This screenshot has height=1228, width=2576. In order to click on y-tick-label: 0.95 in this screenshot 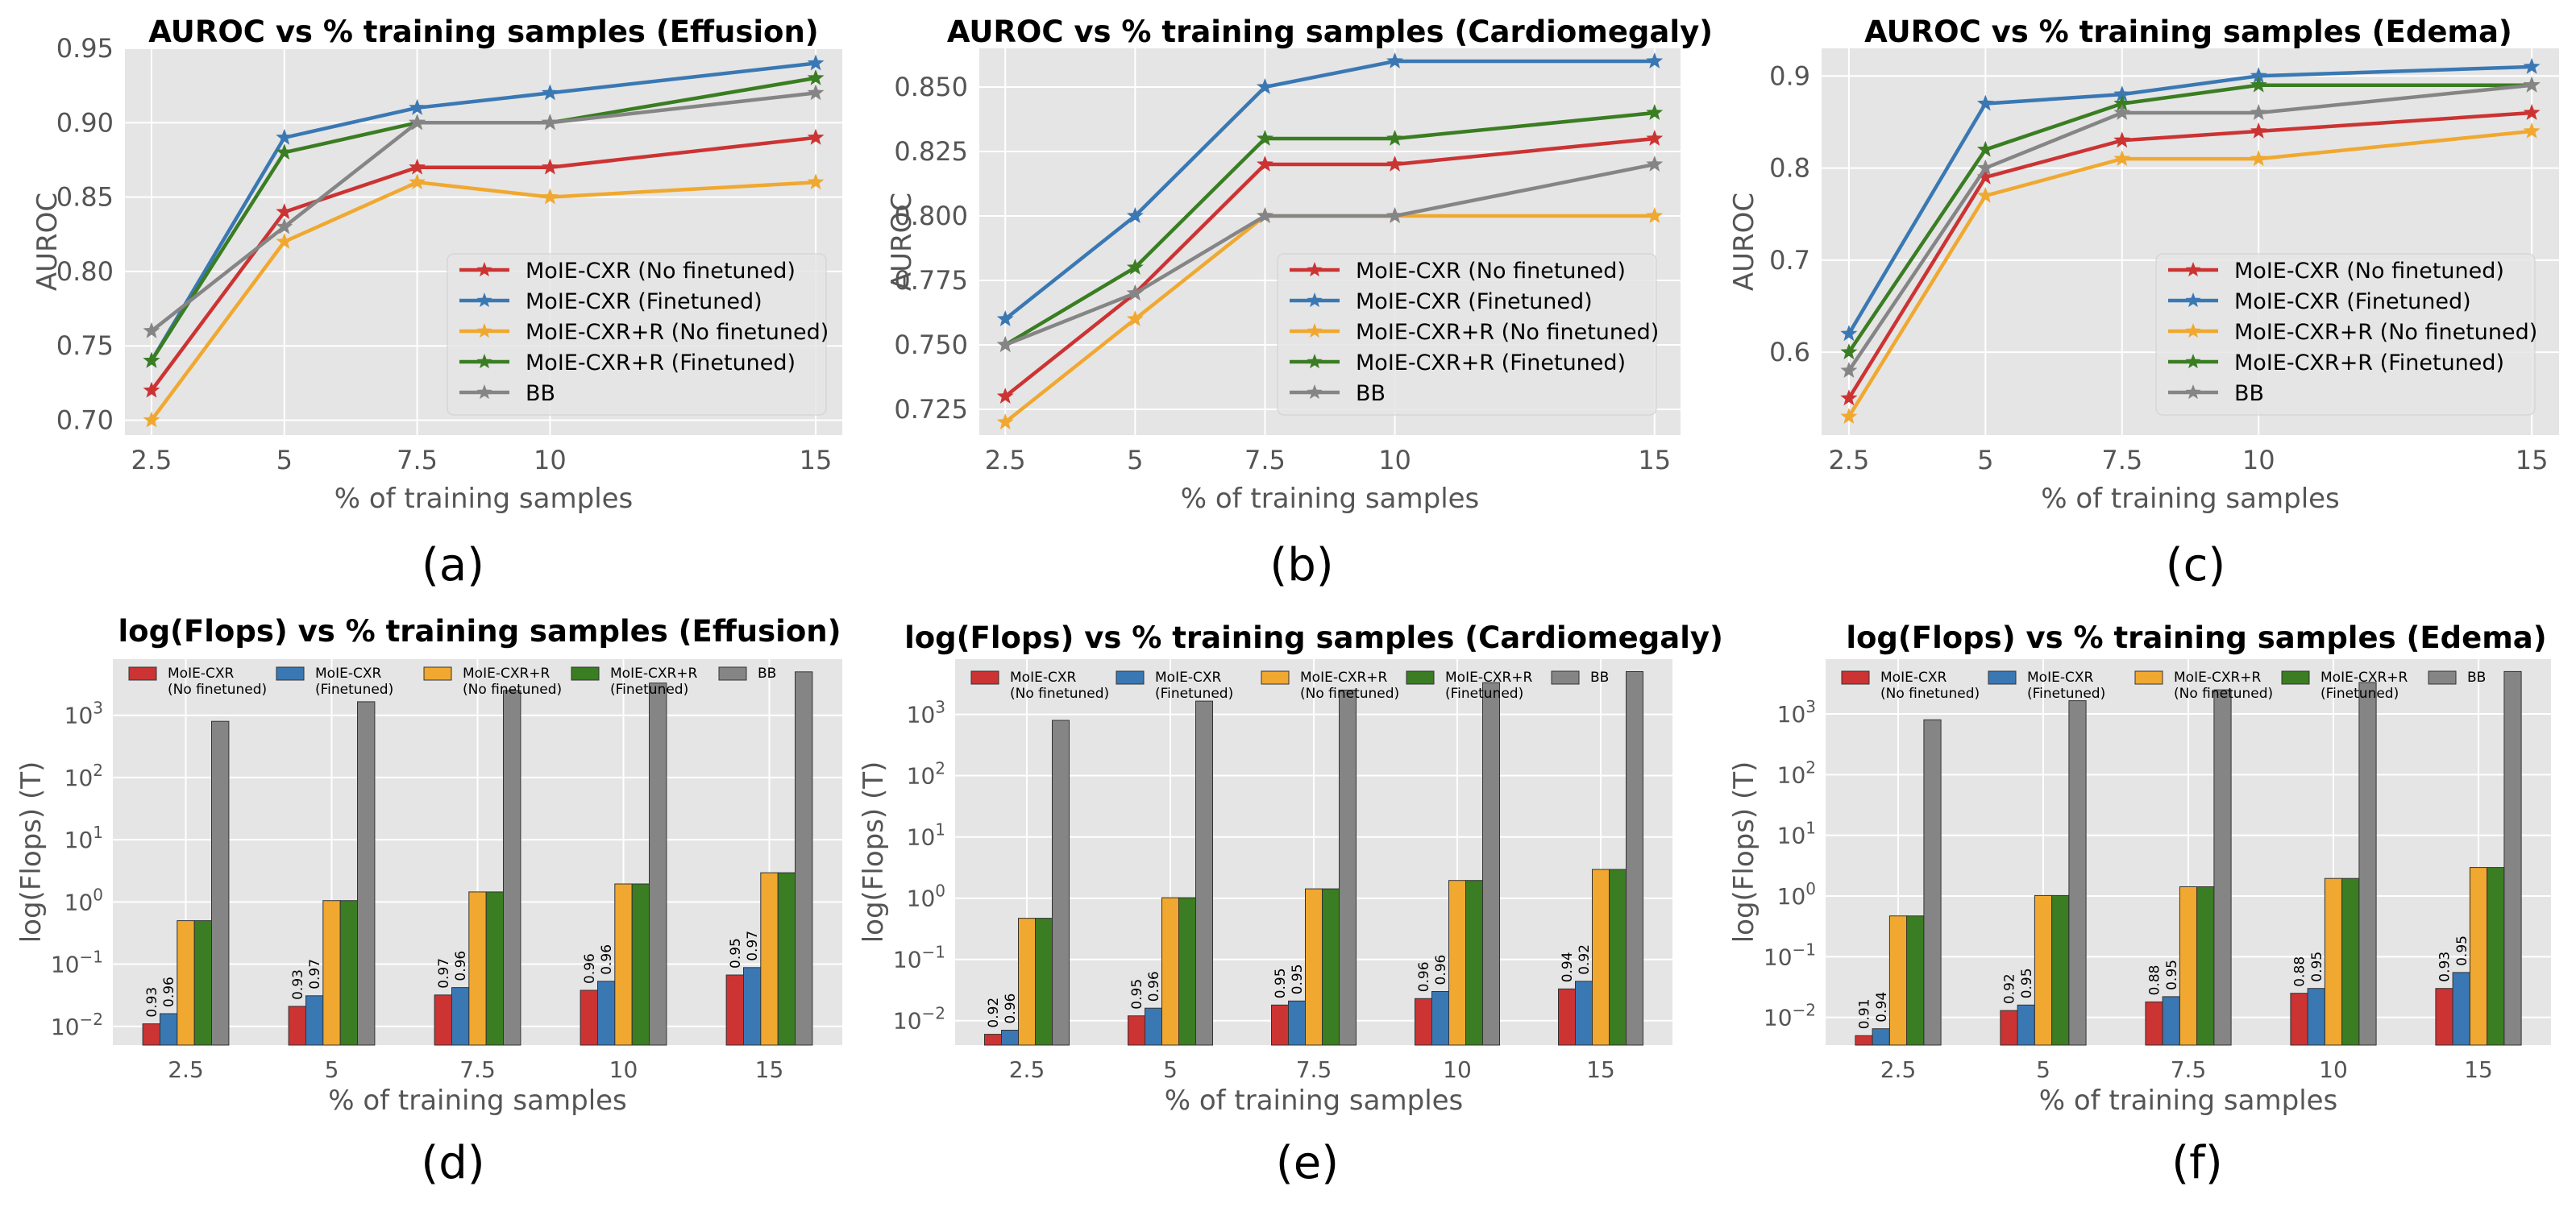, I will do `click(85, 48)`.